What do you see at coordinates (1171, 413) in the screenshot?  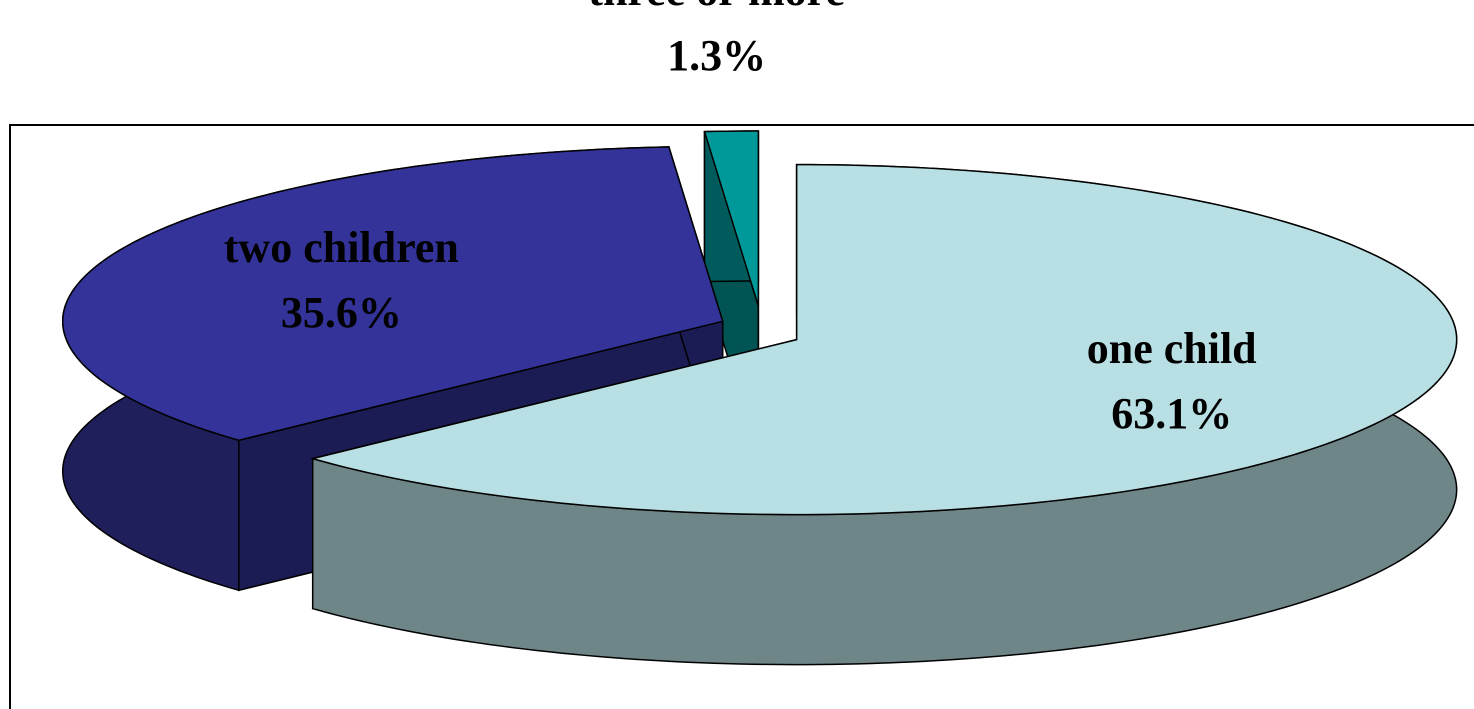 I see `value-label: 63.1%` at bounding box center [1171, 413].